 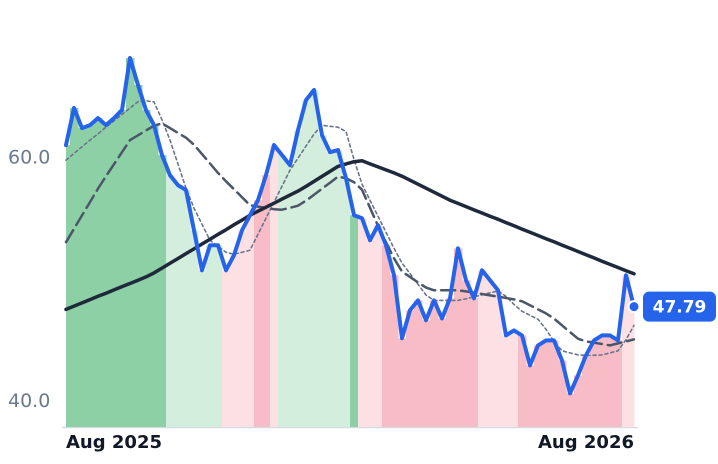 I want to click on last-value-label: 47.79, so click(x=680, y=308).